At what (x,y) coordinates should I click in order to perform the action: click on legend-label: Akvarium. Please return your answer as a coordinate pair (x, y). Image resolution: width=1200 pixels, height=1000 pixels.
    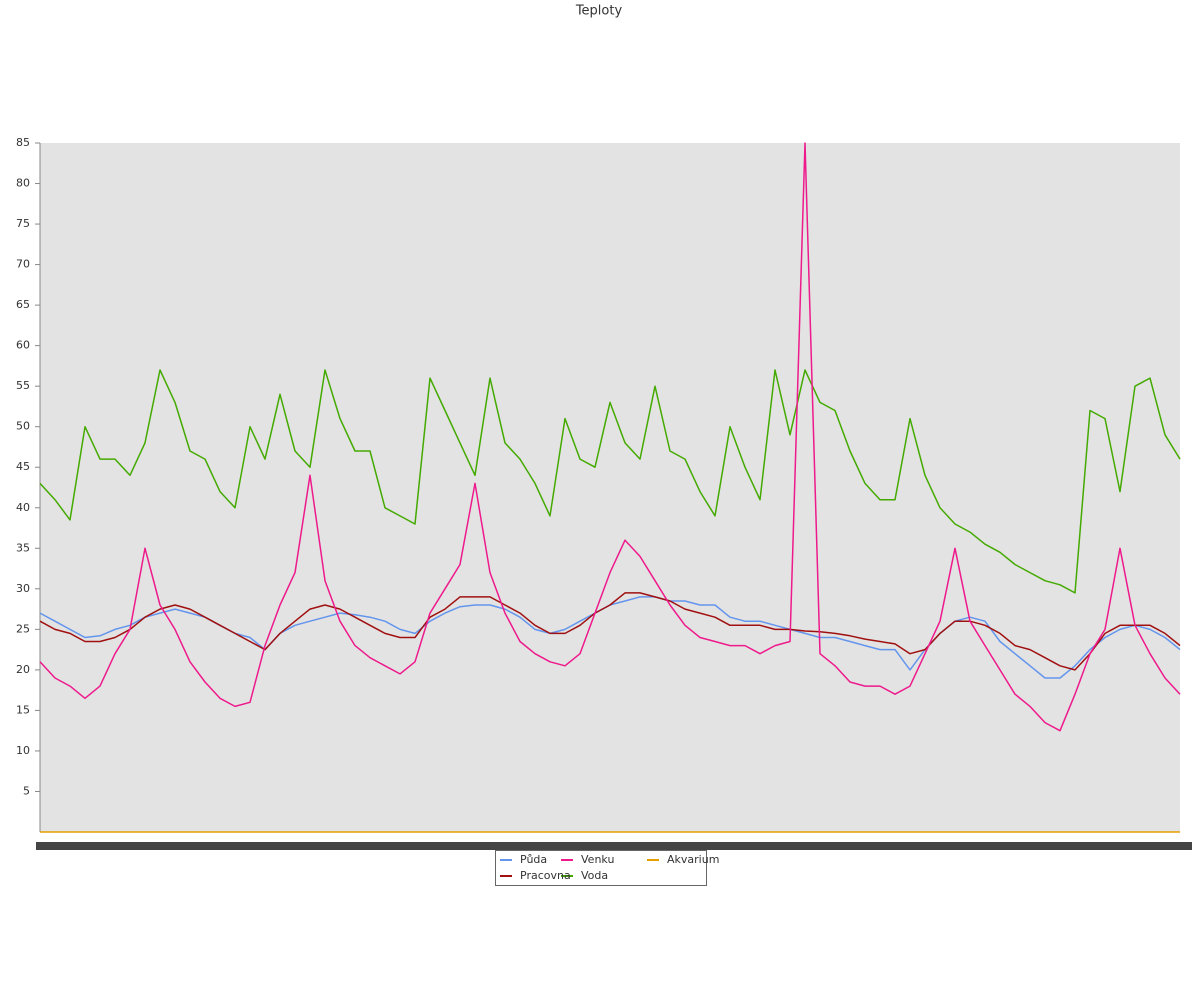
    Looking at the image, I should click on (693, 859).